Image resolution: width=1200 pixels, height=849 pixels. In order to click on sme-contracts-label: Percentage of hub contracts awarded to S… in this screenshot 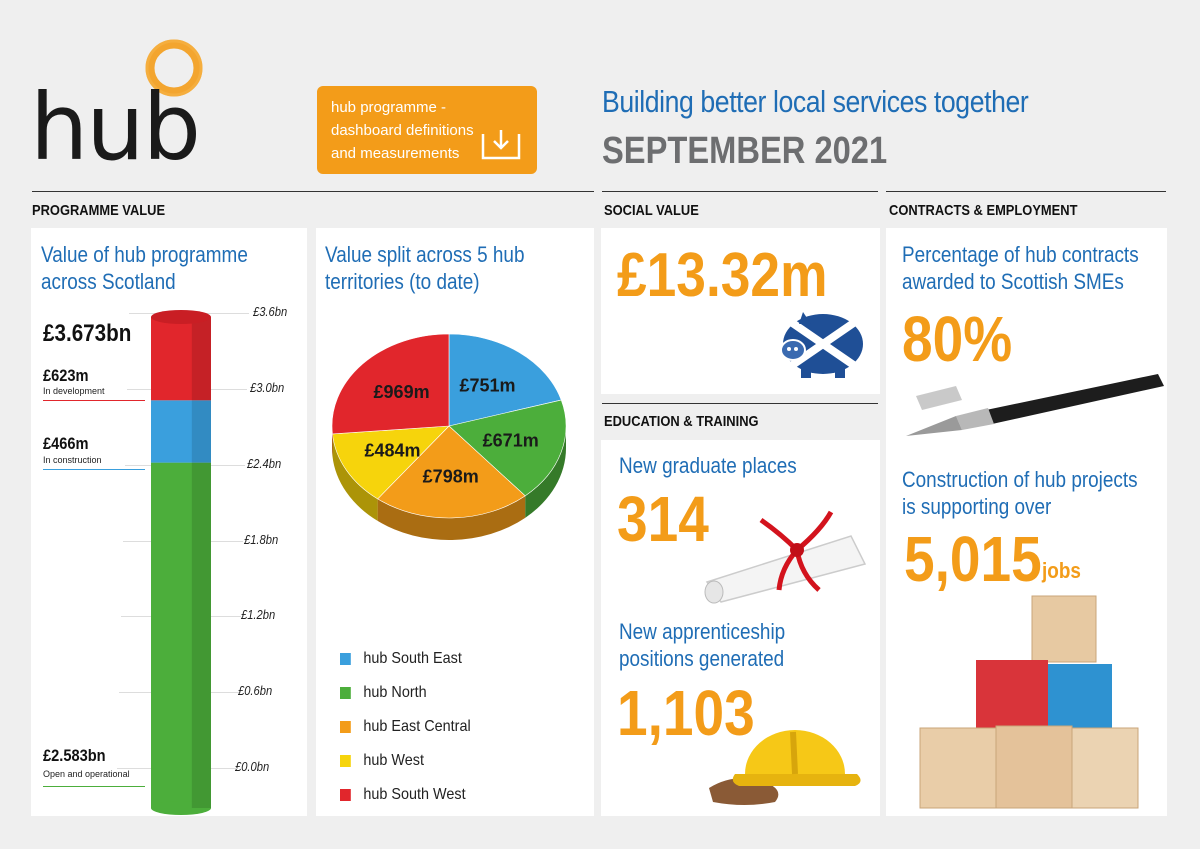, I will do `click(1020, 268)`.